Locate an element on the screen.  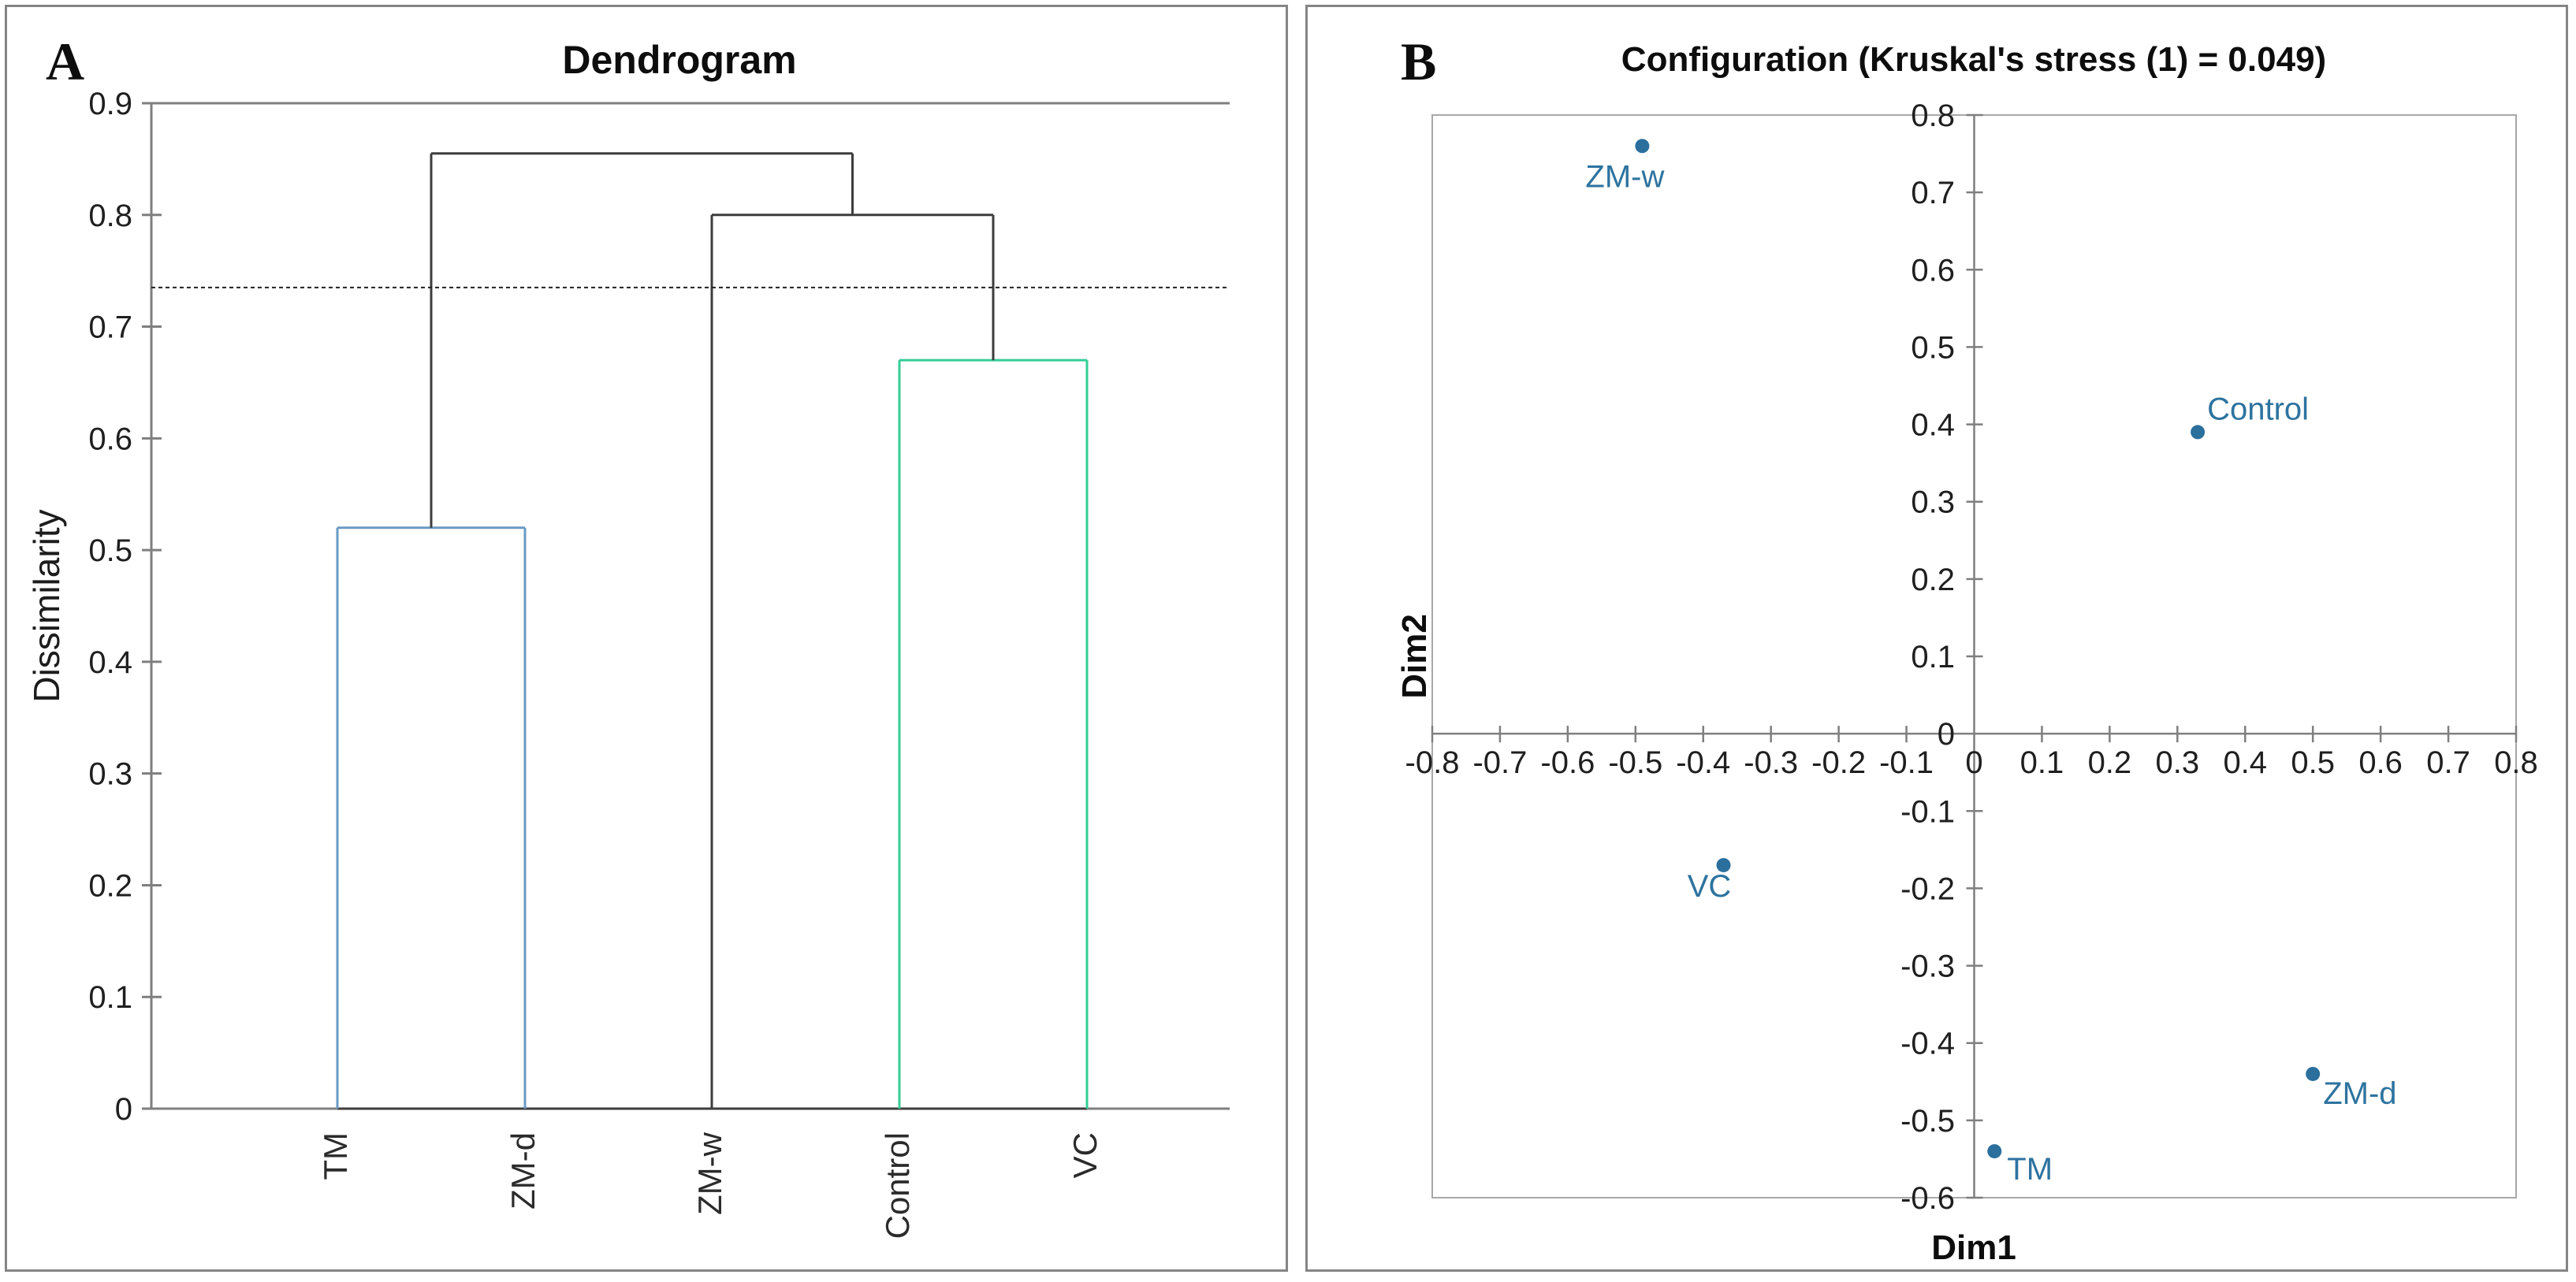
leaf-label: Control is located at coordinates (897, 1185).